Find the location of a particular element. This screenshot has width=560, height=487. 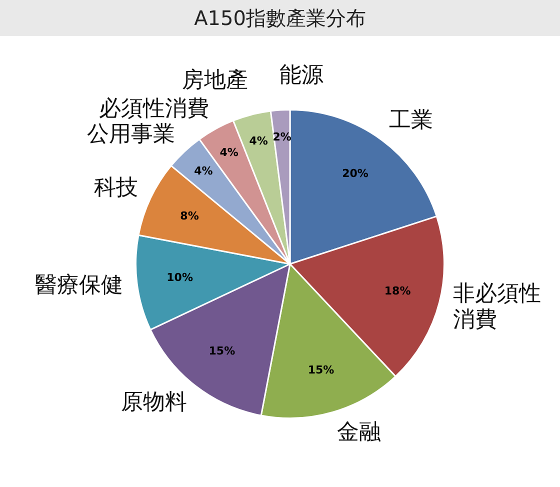

slice-label: 公用事業 is located at coordinates (130, 135).